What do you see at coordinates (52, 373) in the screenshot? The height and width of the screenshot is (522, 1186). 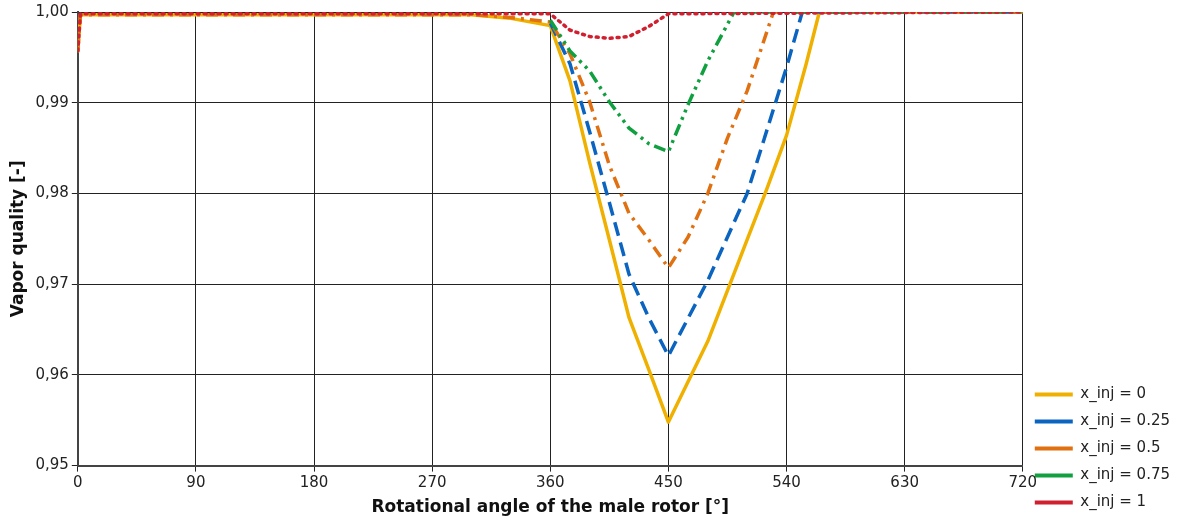 I see `y-tick-label: 0,96` at bounding box center [52, 373].